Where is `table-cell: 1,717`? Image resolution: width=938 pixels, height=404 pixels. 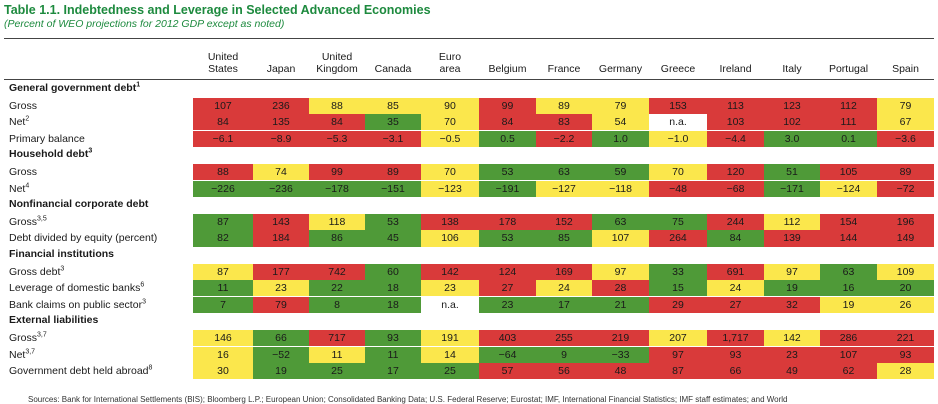 table-cell: 1,717 is located at coordinates (735, 338).